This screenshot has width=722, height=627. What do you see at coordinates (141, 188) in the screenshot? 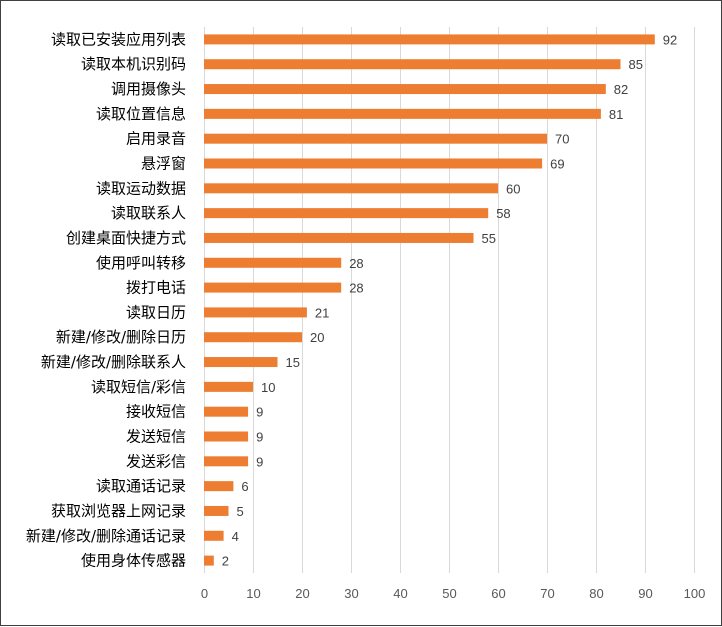
I see `category-label: 读取运动数据` at bounding box center [141, 188].